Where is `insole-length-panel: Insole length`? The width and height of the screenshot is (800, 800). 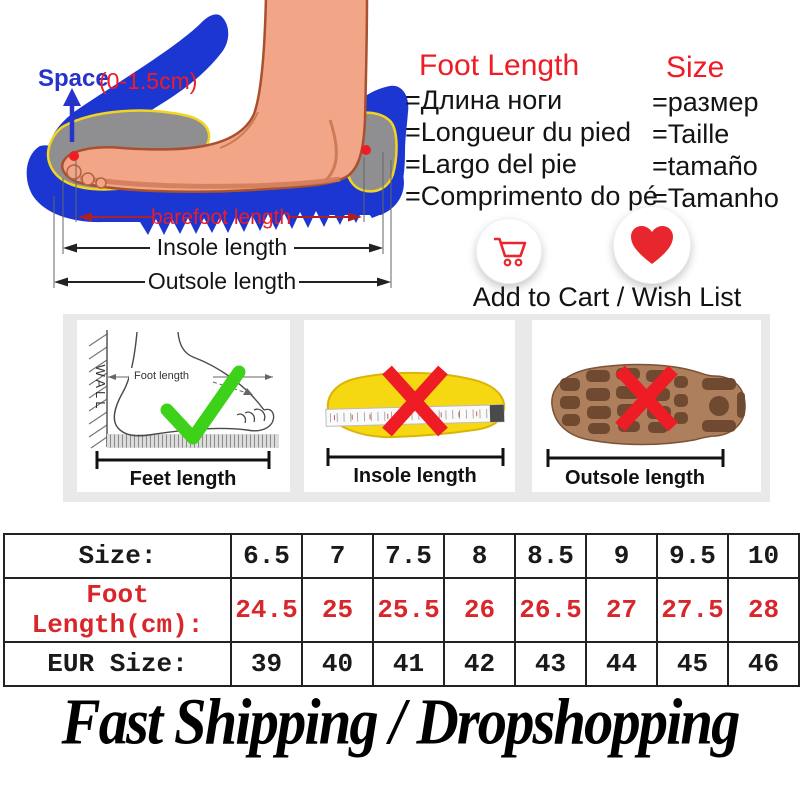 insole-length-panel: Insole length is located at coordinates (409, 406).